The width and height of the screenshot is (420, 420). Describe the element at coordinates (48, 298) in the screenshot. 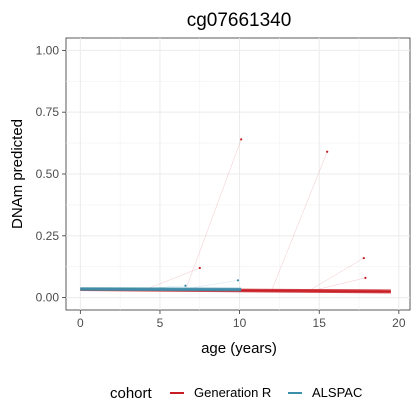

I see `y-tick-label: 0.00` at that location.